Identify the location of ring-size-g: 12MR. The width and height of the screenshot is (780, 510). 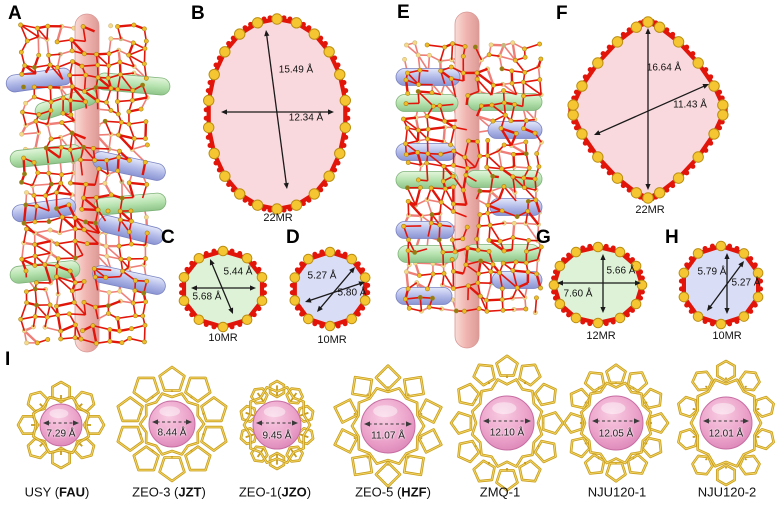
(601, 336).